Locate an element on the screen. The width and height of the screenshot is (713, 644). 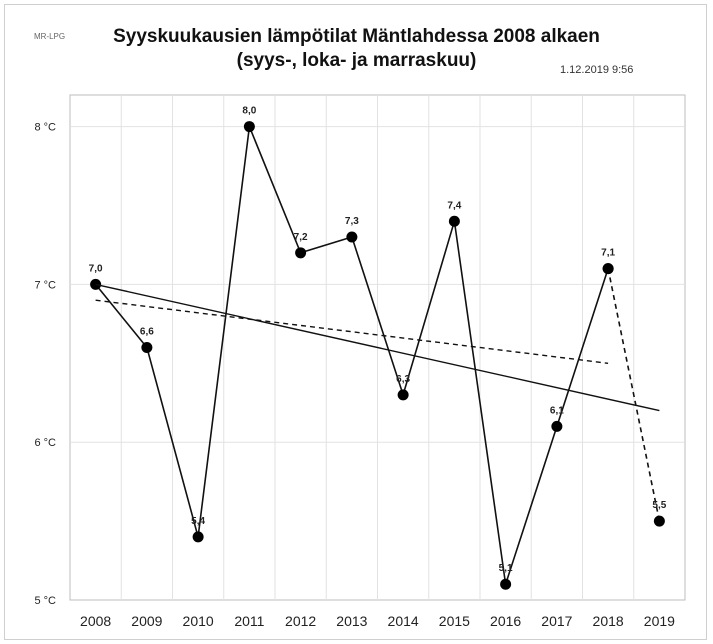
data-label: 6,1 is located at coordinates (557, 410).